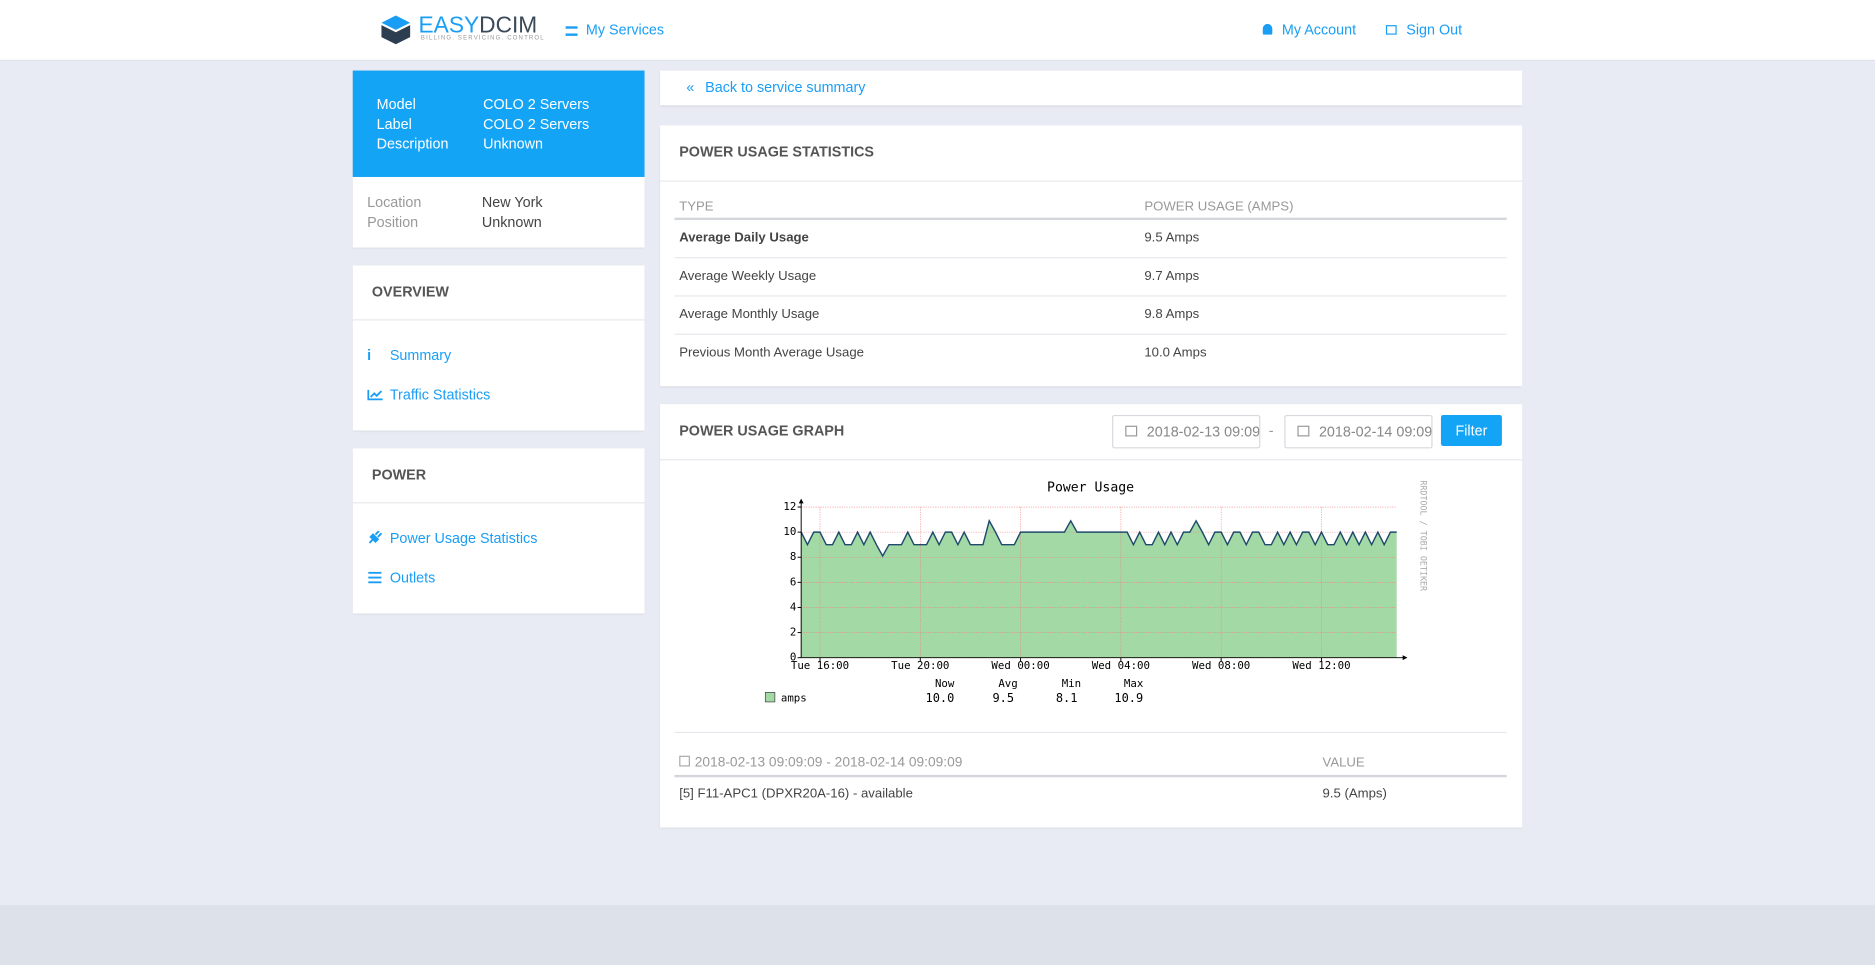 This screenshot has height=965, width=1875. I want to click on x-tick-label: Wed 08:00, so click(1221, 665).